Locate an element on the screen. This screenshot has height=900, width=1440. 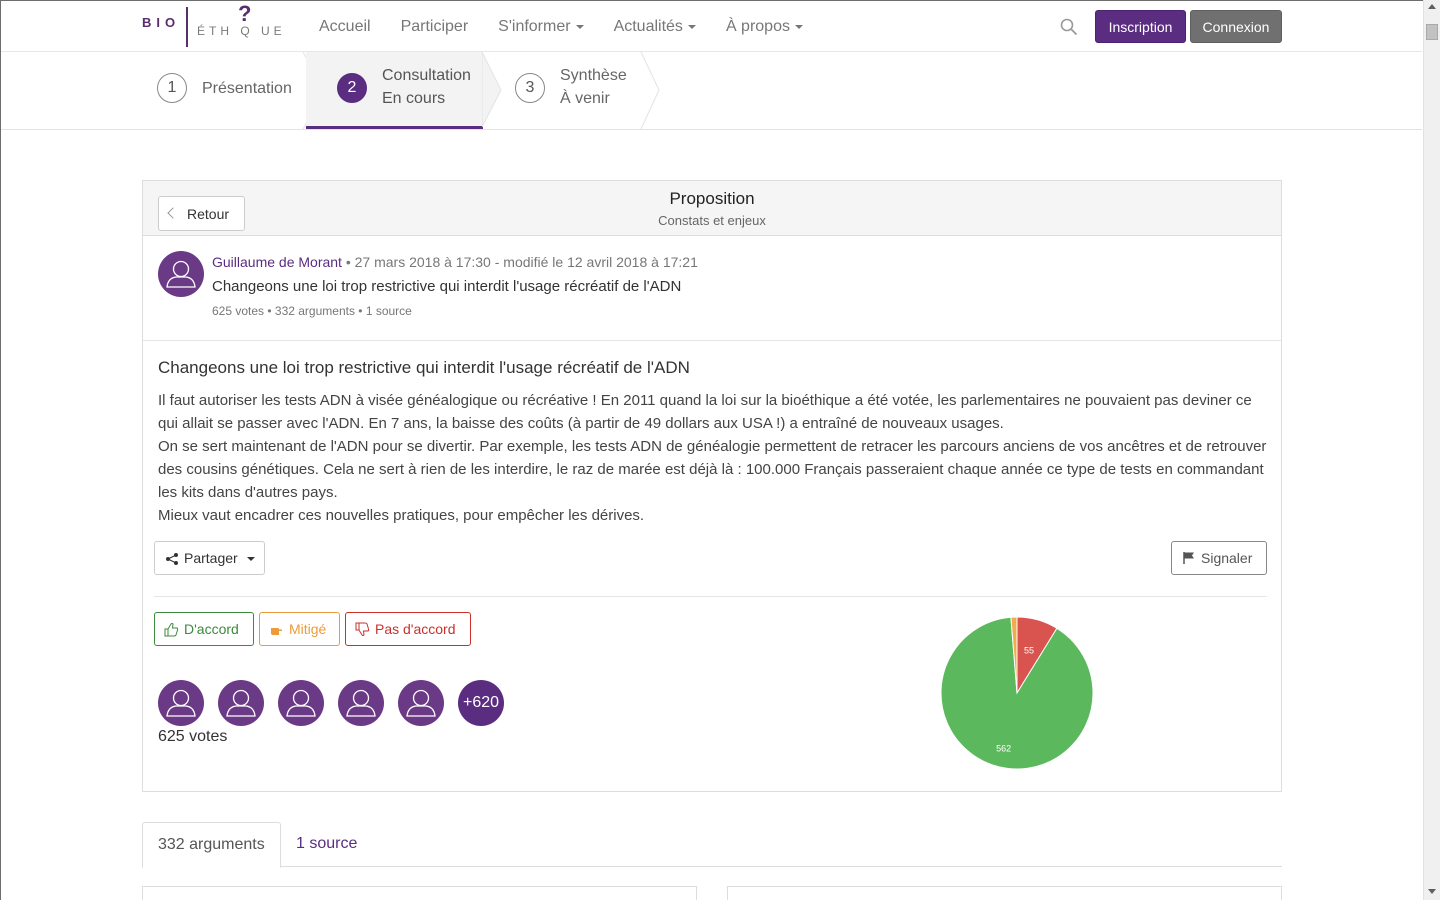
share-button: Partager is located at coordinates (209, 558).